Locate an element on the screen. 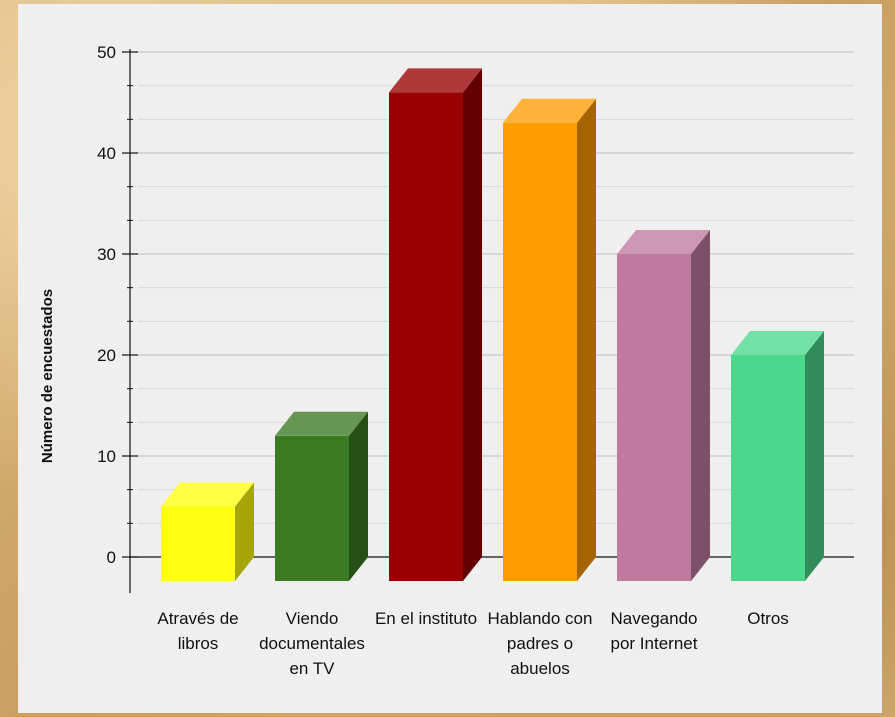  category-label: Hablando con padres o abuelos is located at coordinates (540, 643).